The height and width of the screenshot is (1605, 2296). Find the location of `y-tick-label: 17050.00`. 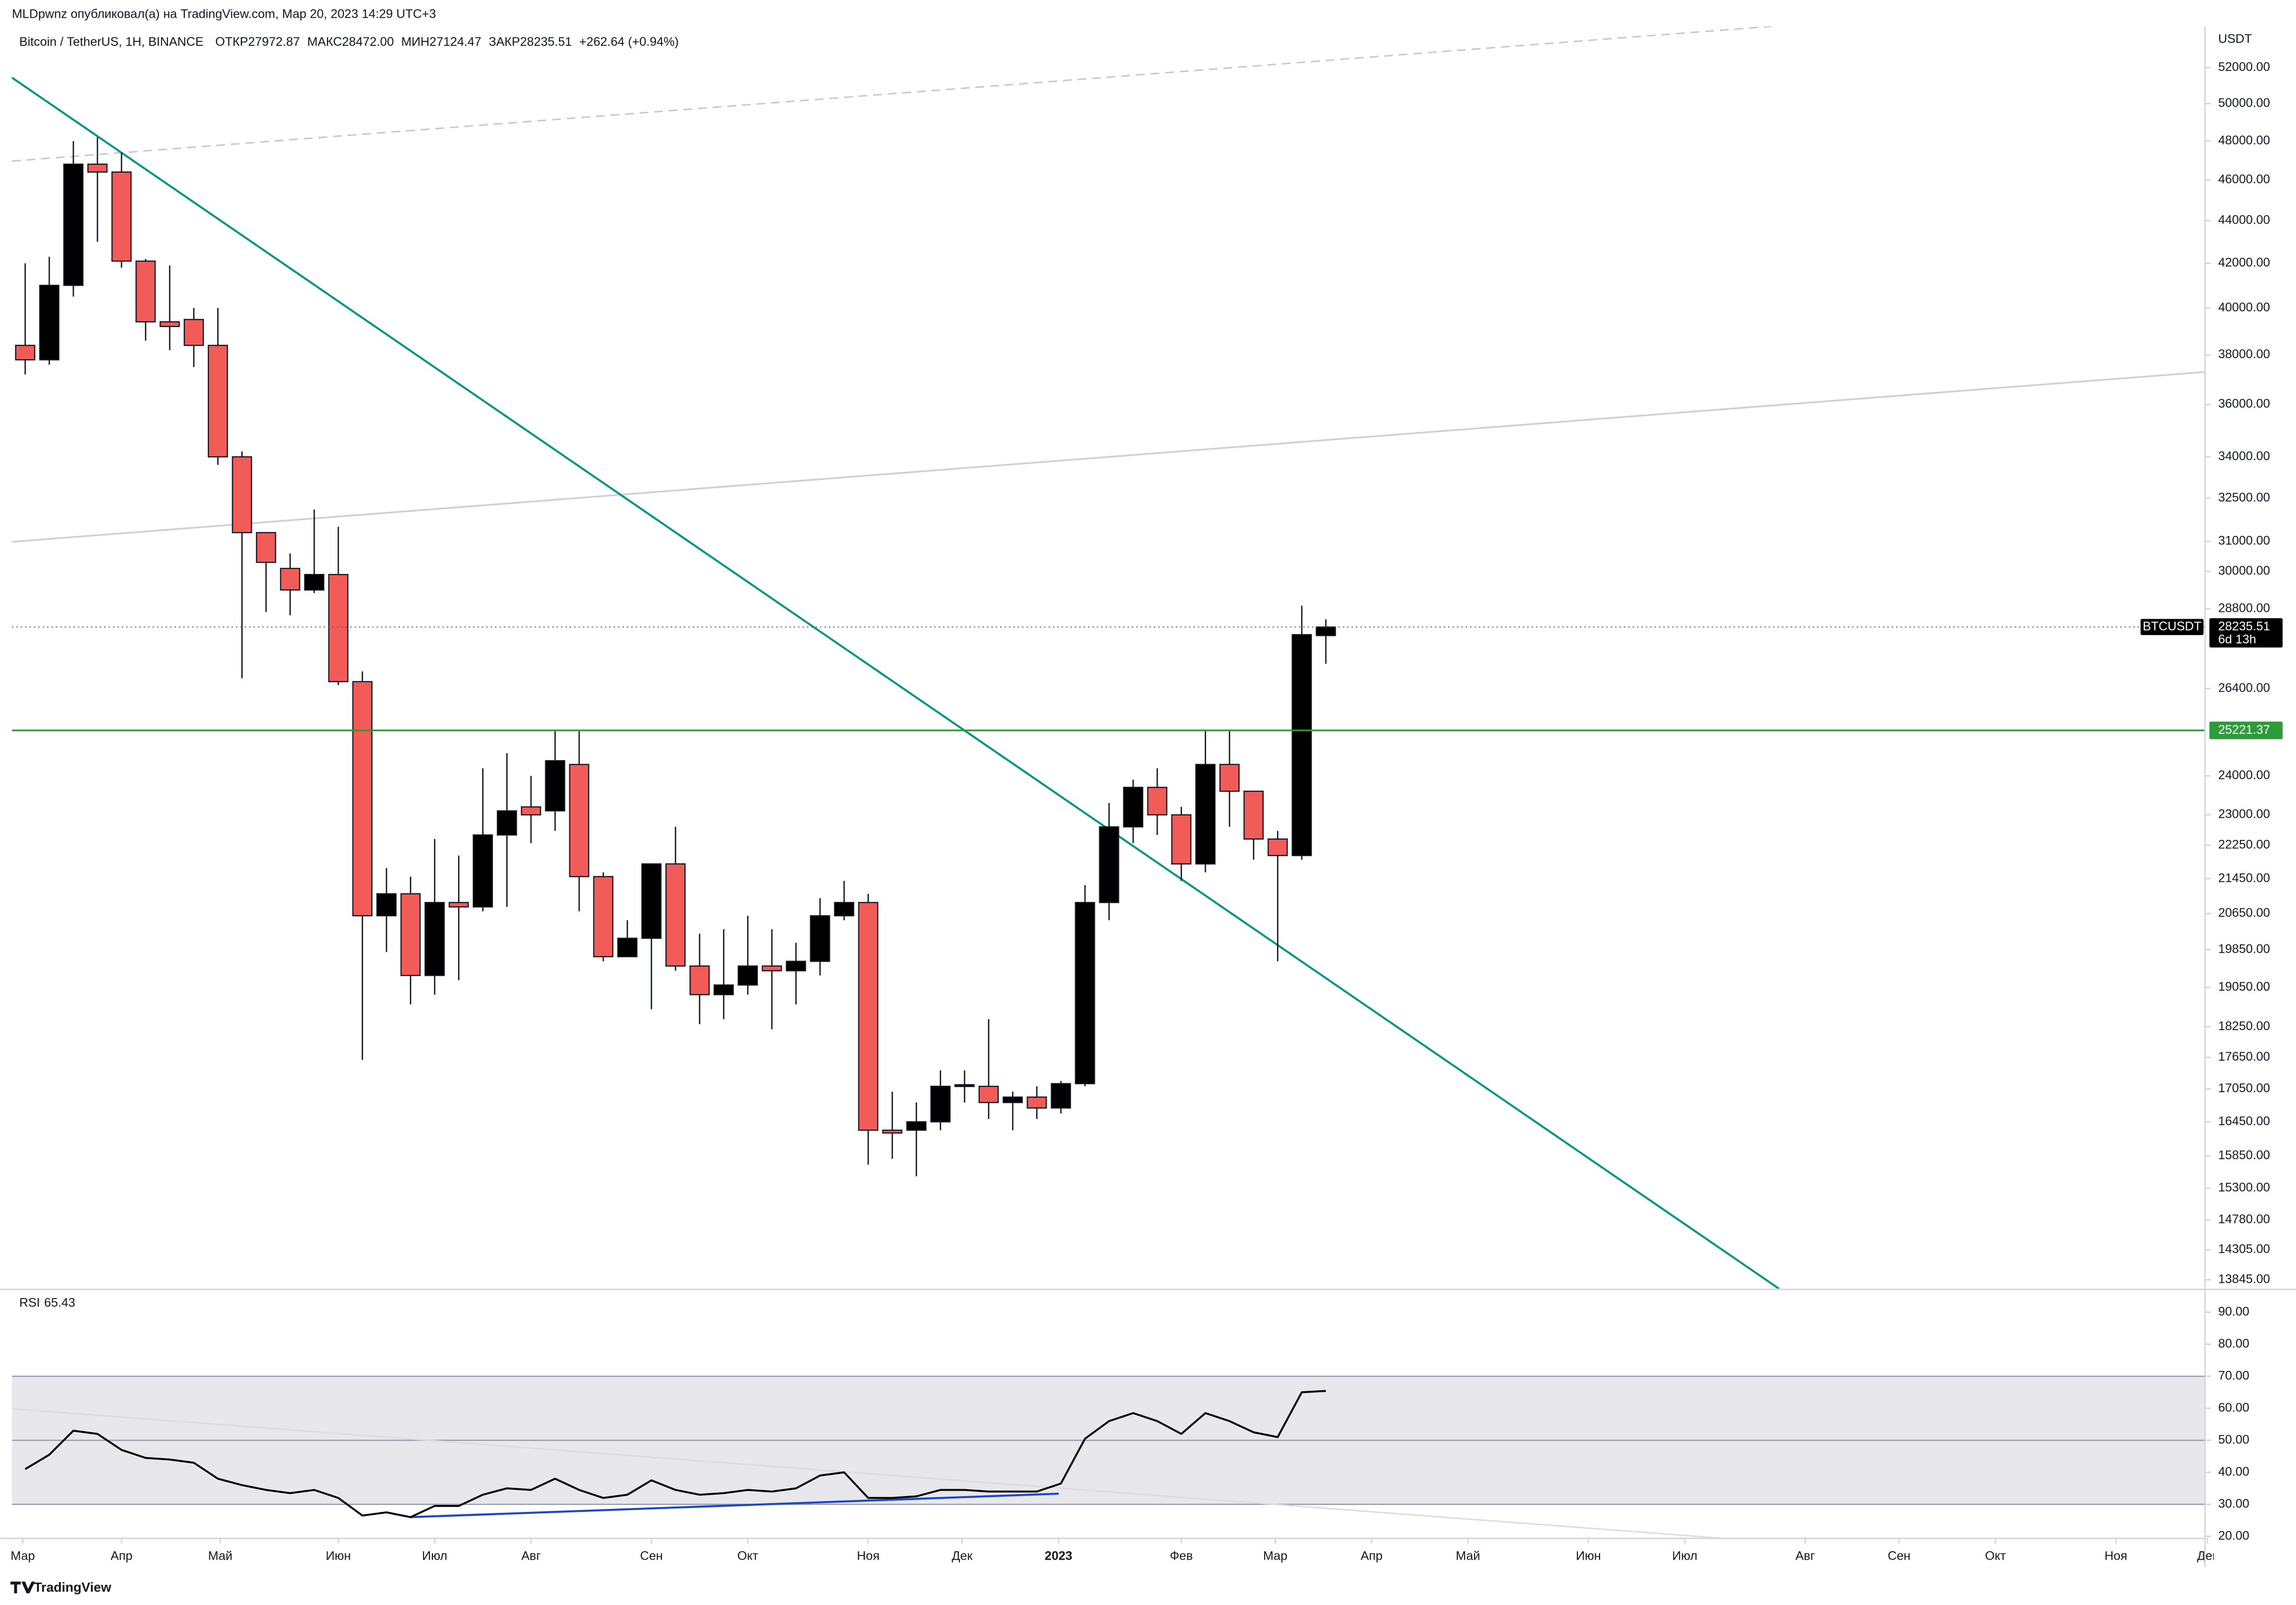

y-tick-label: 17050.00 is located at coordinates (2244, 1088).